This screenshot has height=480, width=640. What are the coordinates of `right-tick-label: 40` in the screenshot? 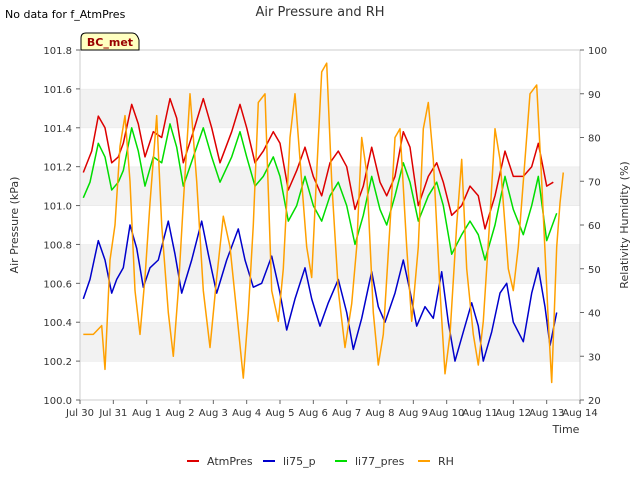 It's located at (594, 314).